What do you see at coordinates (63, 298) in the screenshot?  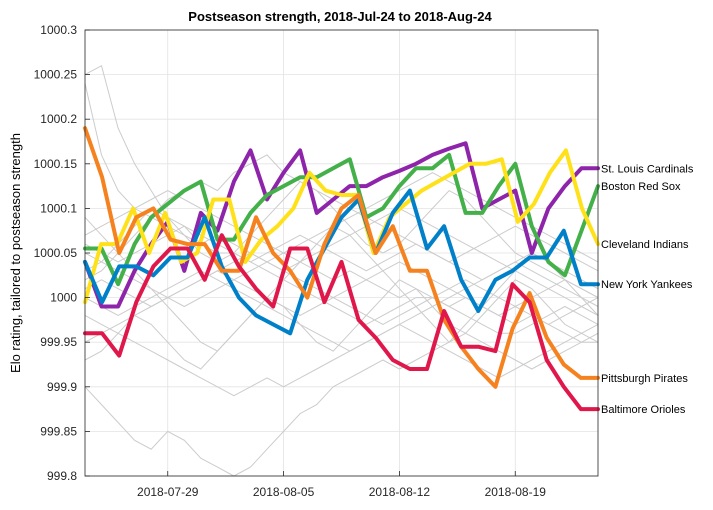 I see `y-tick-label: 1000` at bounding box center [63, 298].